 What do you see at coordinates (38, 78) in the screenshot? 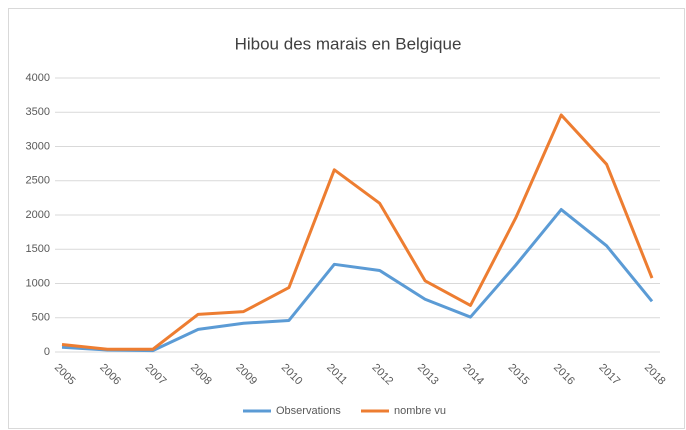
I see `y-tick-label: 4000` at bounding box center [38, 78].